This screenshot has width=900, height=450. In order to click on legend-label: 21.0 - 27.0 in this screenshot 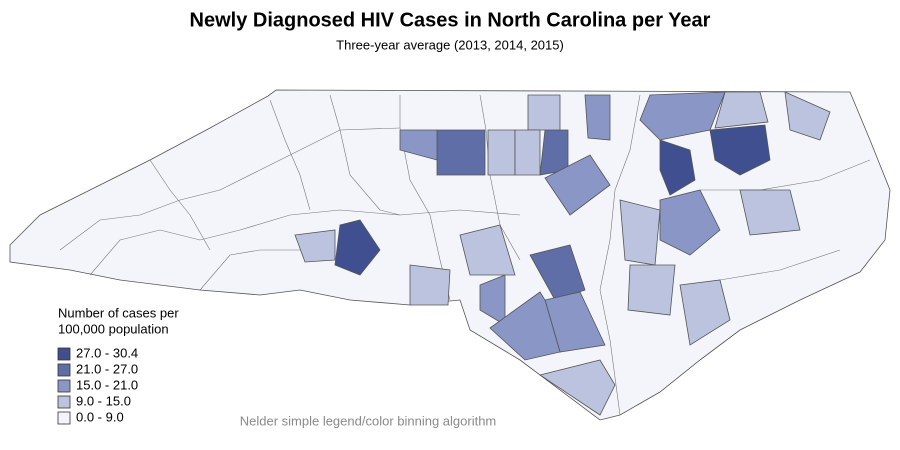, I will do `click(107, 368)`.